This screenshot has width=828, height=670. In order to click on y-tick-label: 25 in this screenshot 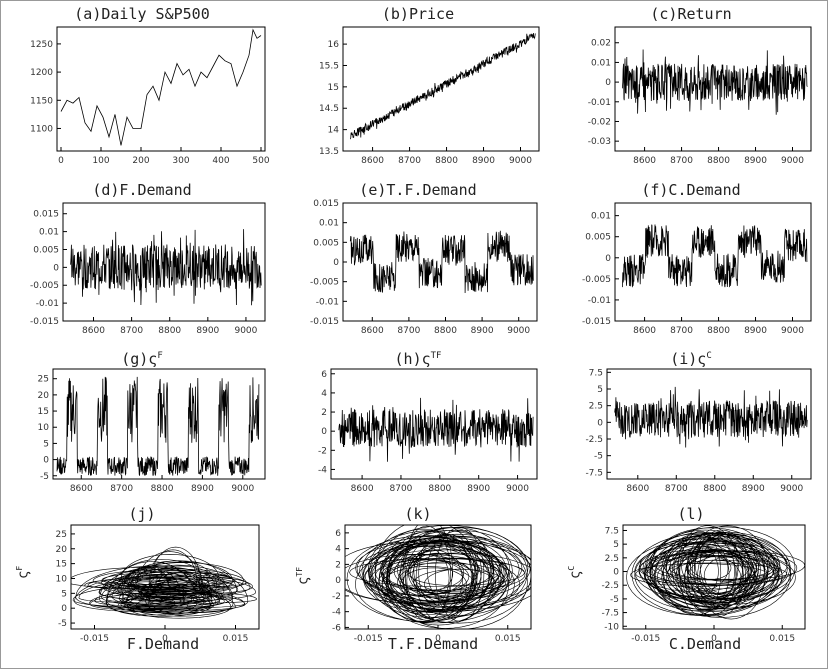, I will do `click(61, 535)`.